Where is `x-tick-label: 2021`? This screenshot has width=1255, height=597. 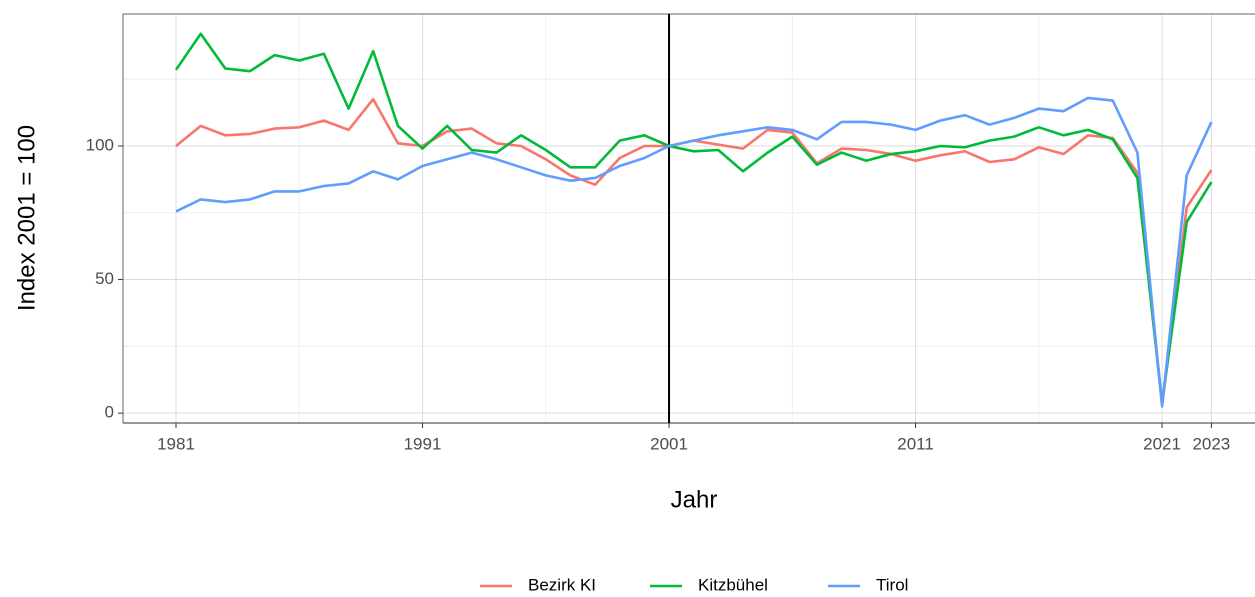 x-tick-label: 2021 is located at coordinates (1162, 443).